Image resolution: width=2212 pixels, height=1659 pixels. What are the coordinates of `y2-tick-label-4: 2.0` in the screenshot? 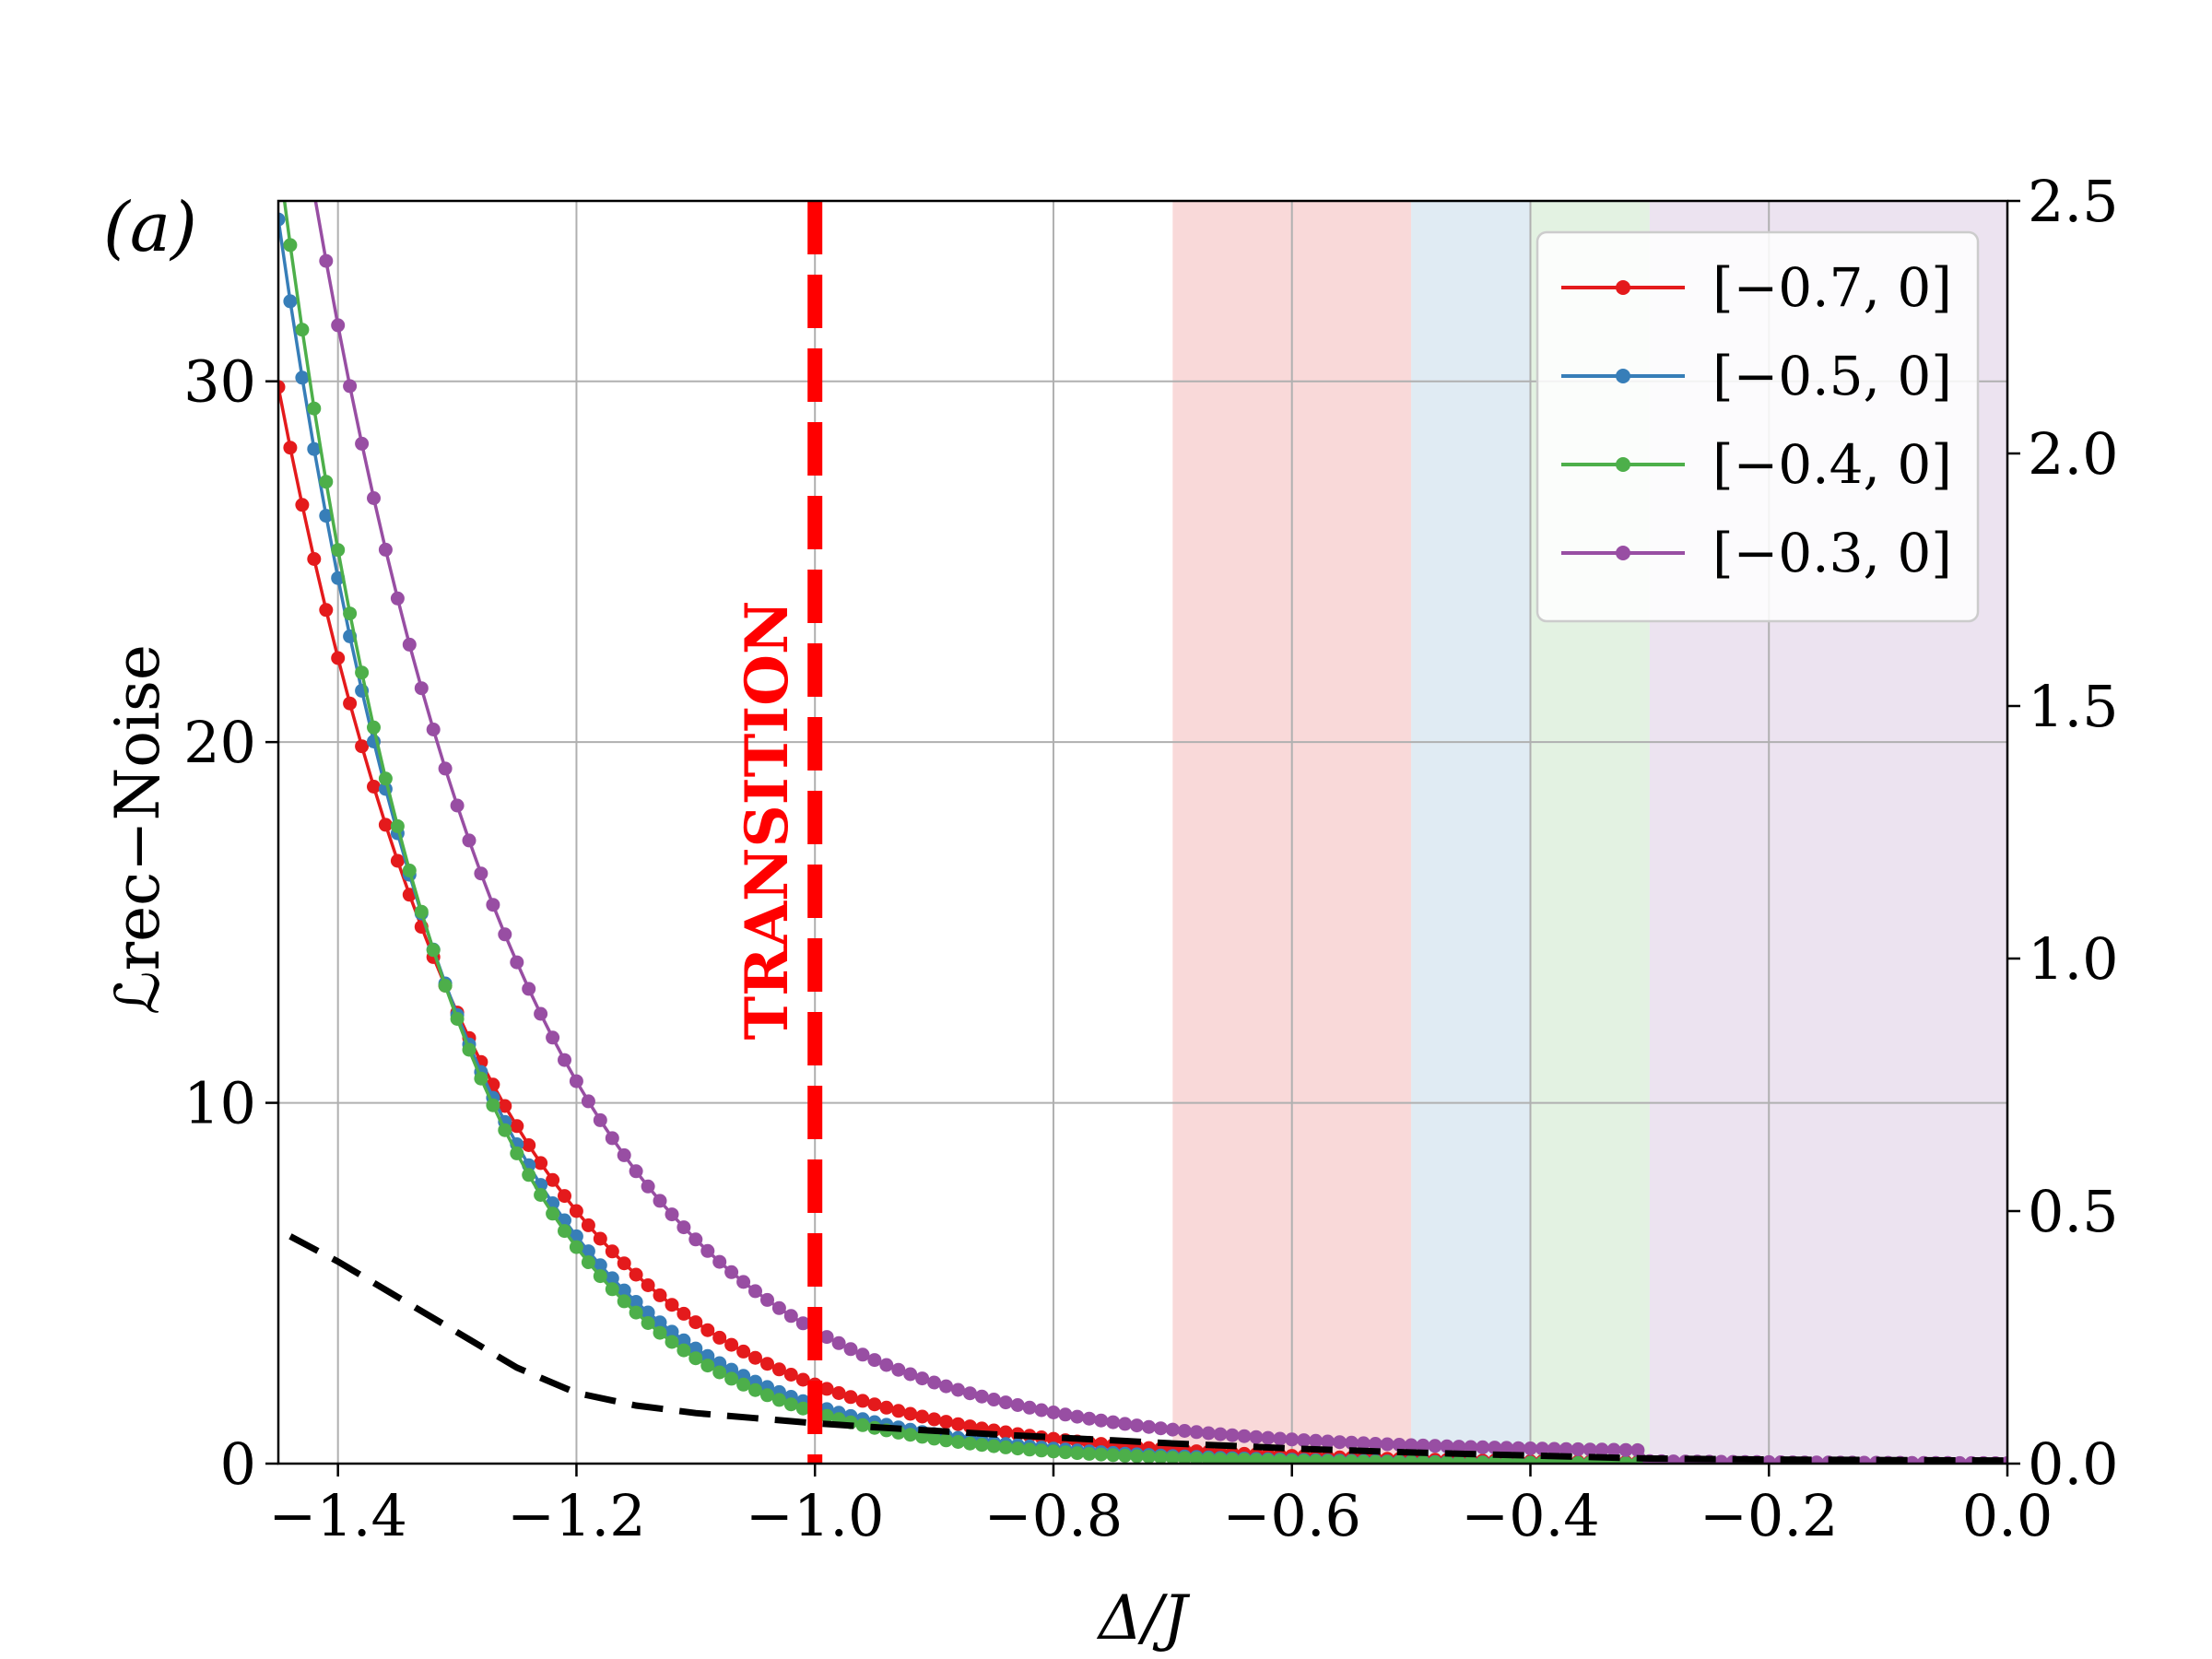 It's located at (2073, 454).